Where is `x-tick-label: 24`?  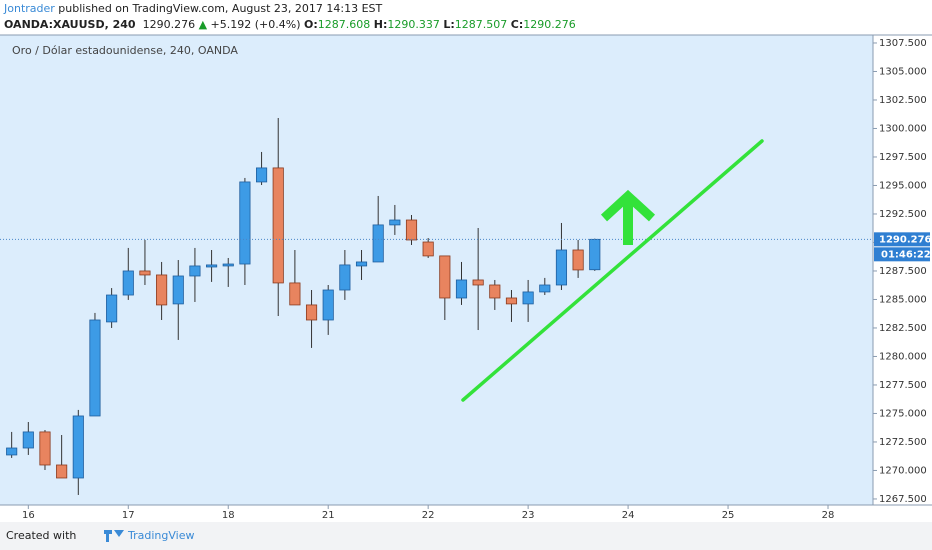
x-tick-label: 24 is located at coordinates (628, 515).